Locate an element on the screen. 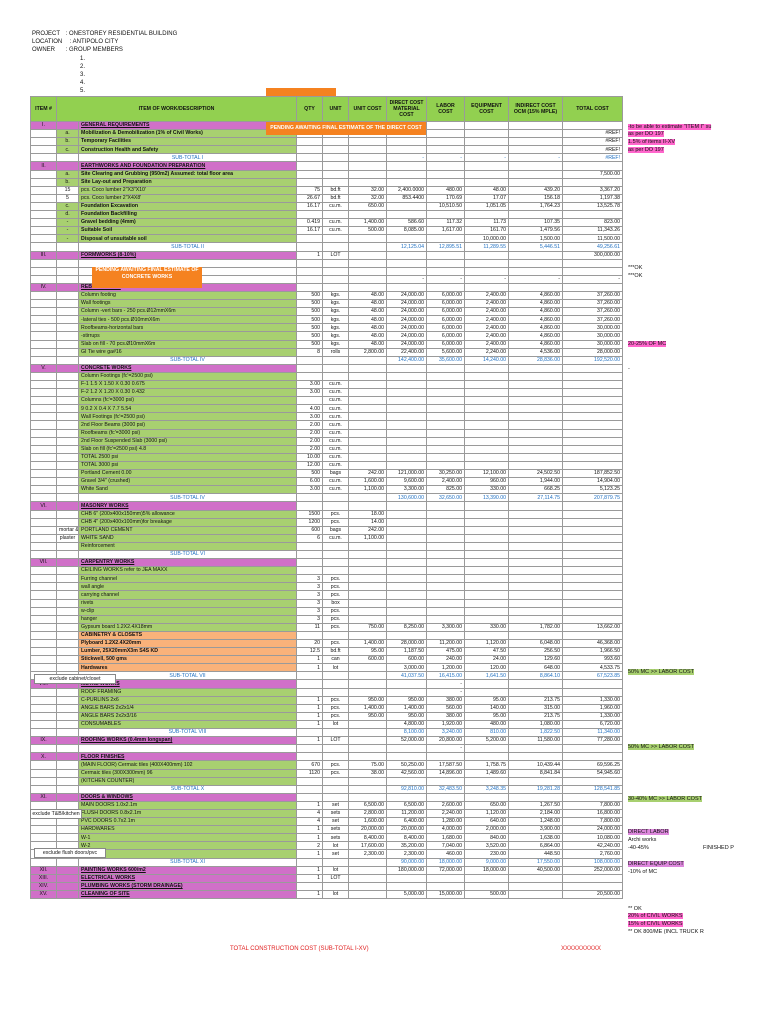  table-cell: PLUMBING WORKS (STORM DRAINAGE) is located at coordinates (187, 886).